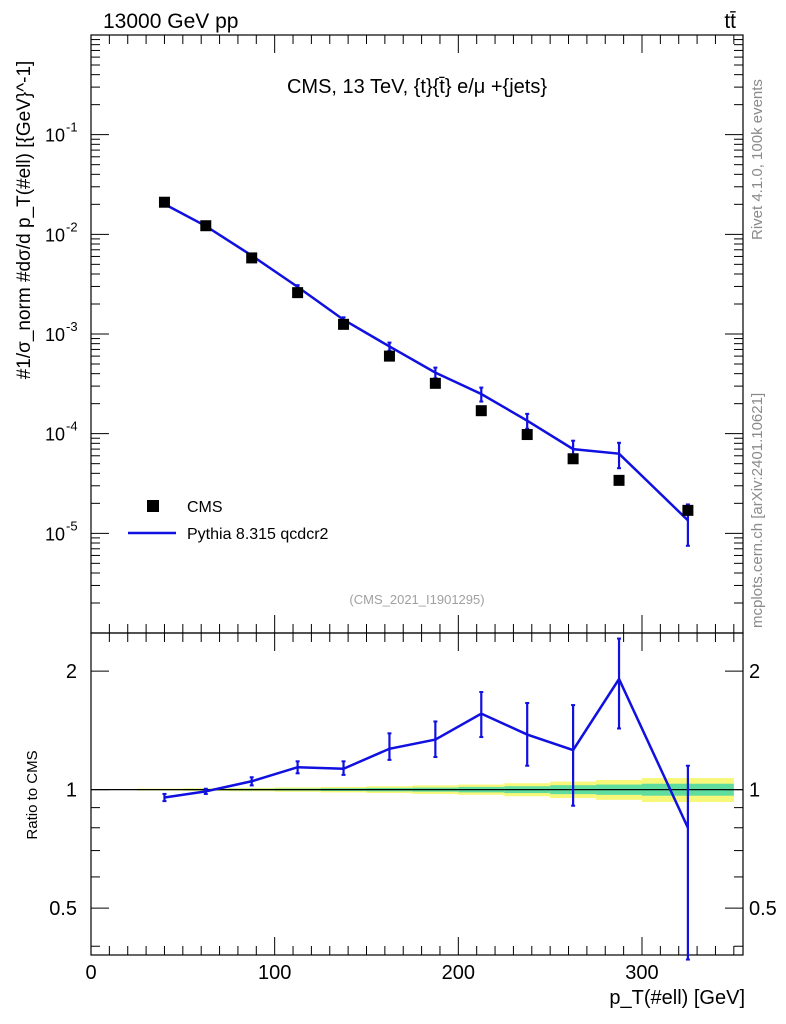  I want to click on main-ytick-exponent: -5, so click(72, 525).